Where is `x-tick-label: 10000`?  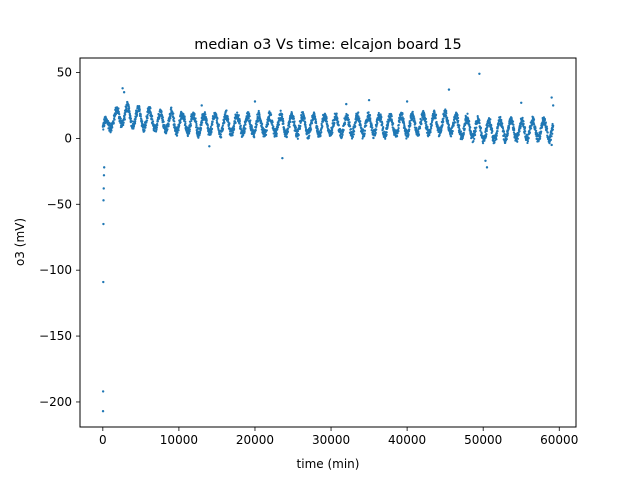 x-tick-label: 10000 is located at coordinates (179, 440).